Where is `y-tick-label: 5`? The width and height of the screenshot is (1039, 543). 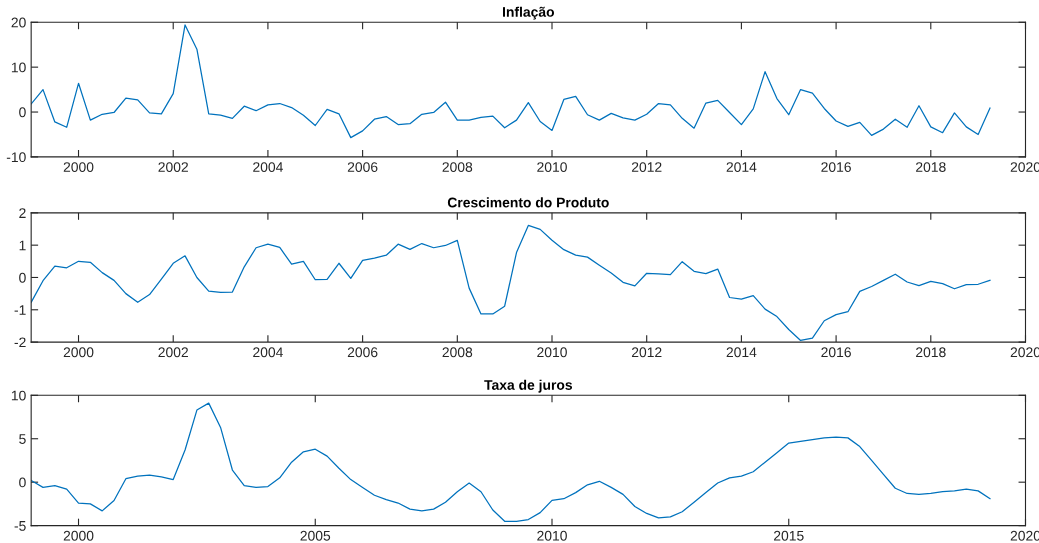
y-tick-label: 5 is located at coordinates (22, 439).